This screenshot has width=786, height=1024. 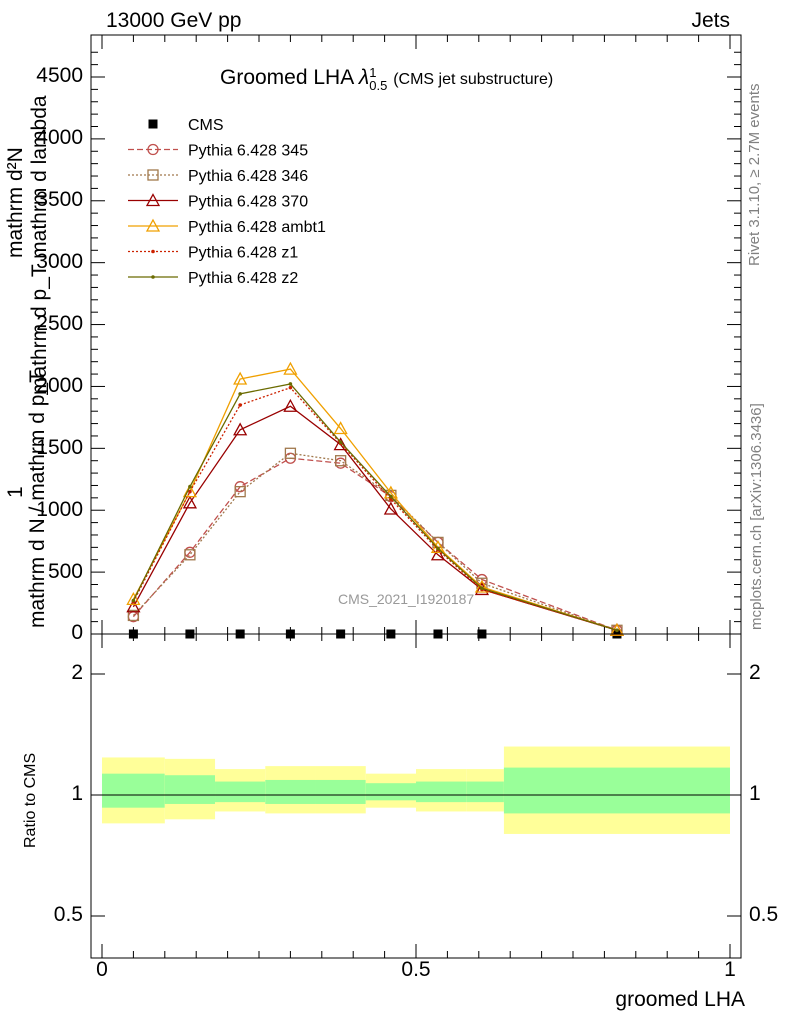 What do you see at coordinates (59, 447) in the screenshot?
I see `y-tick-label: 1500` at bounding box center [59, 447].